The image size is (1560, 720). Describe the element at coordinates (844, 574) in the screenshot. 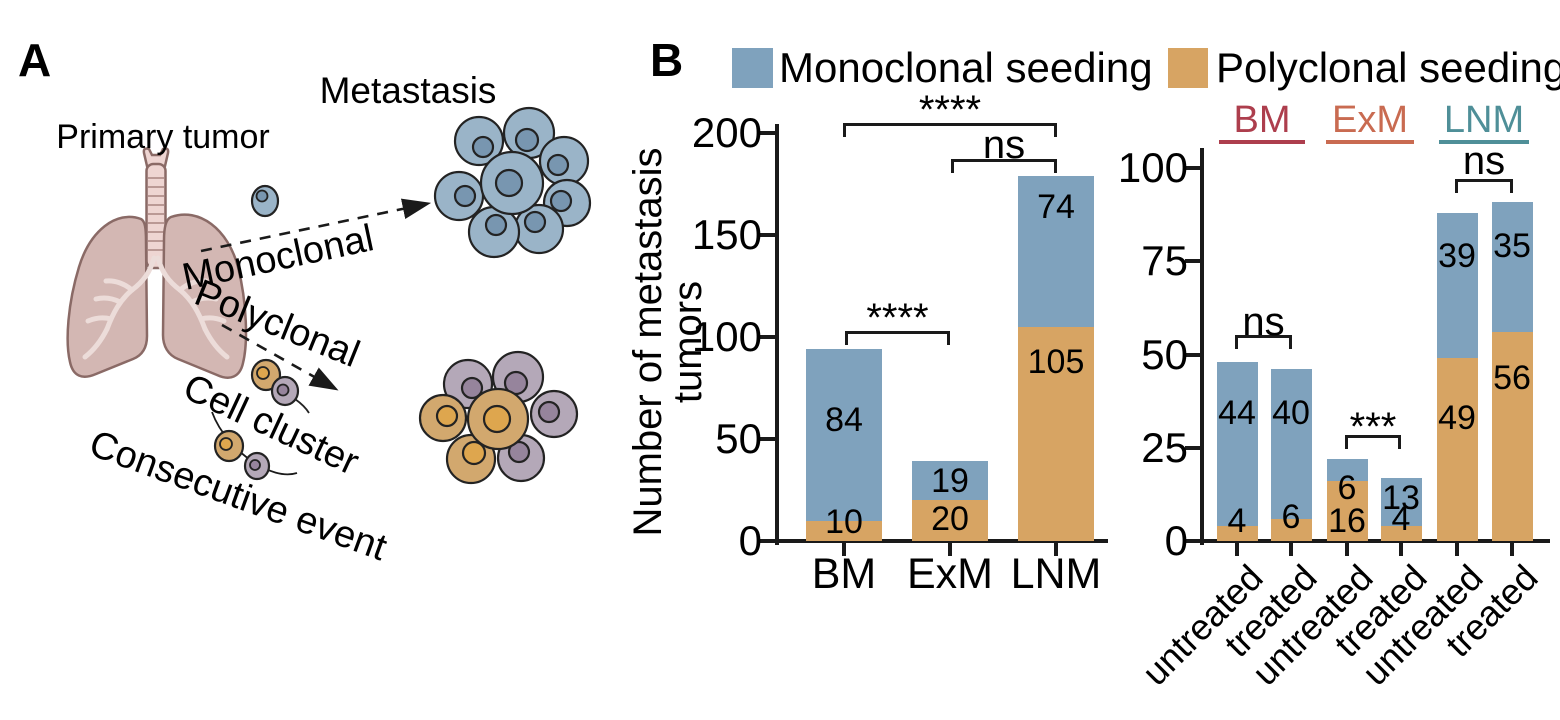

I see `x-tick-label: BM` at that location.